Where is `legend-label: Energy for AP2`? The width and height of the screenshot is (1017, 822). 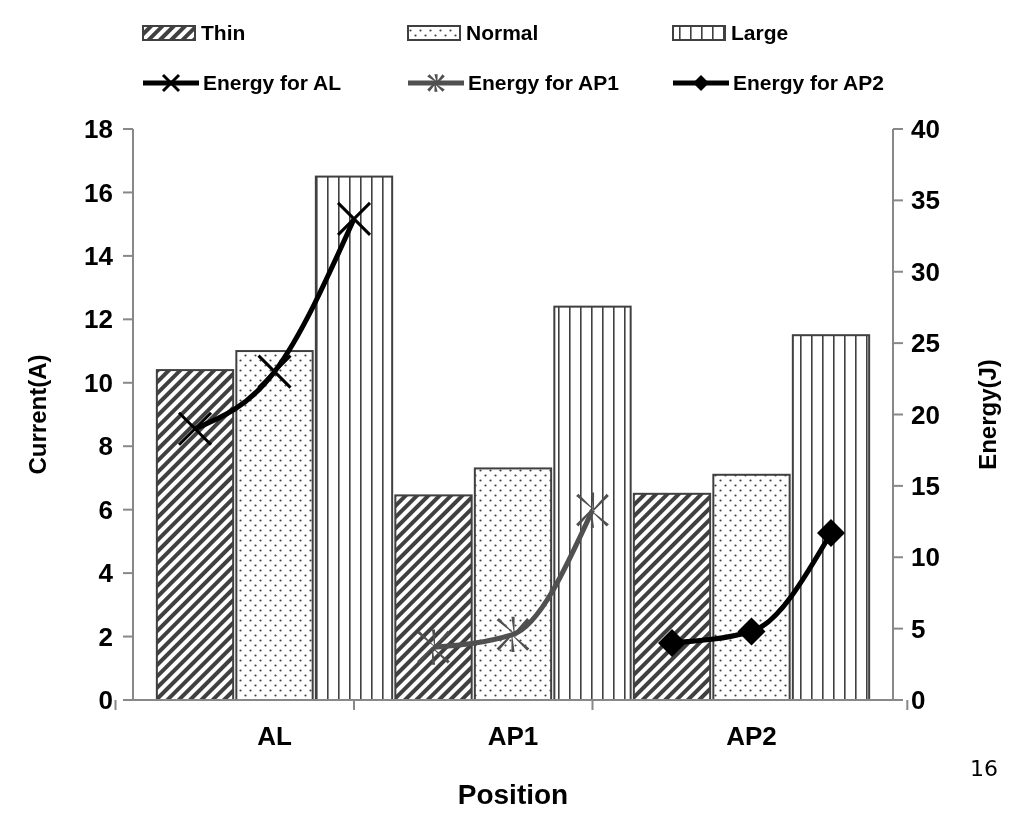
legend-label: Energy for AP2 is located at coordinates (808, 82).